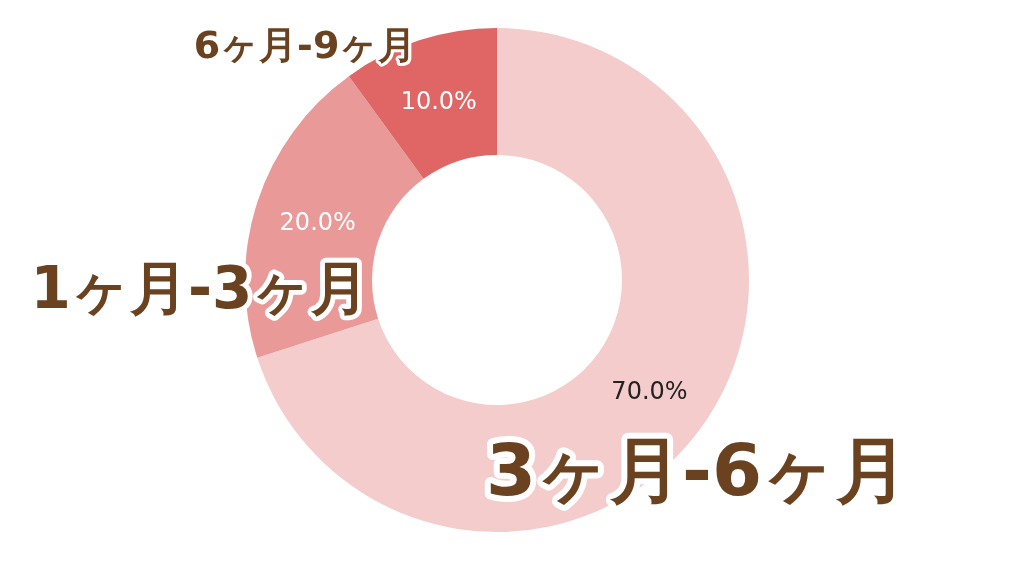 The width and height of the screenshot is (1024, 576). I want to click on data-label: 20.0%, so click(317, 221).